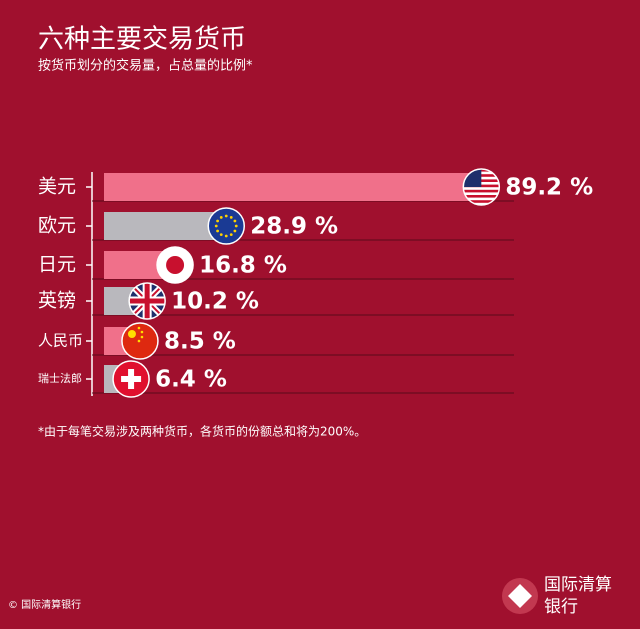  What do you see at coordinates (294, 227) in the screenshot?
I see `value-label: 28.9 %` at bounding box center [294, 227].